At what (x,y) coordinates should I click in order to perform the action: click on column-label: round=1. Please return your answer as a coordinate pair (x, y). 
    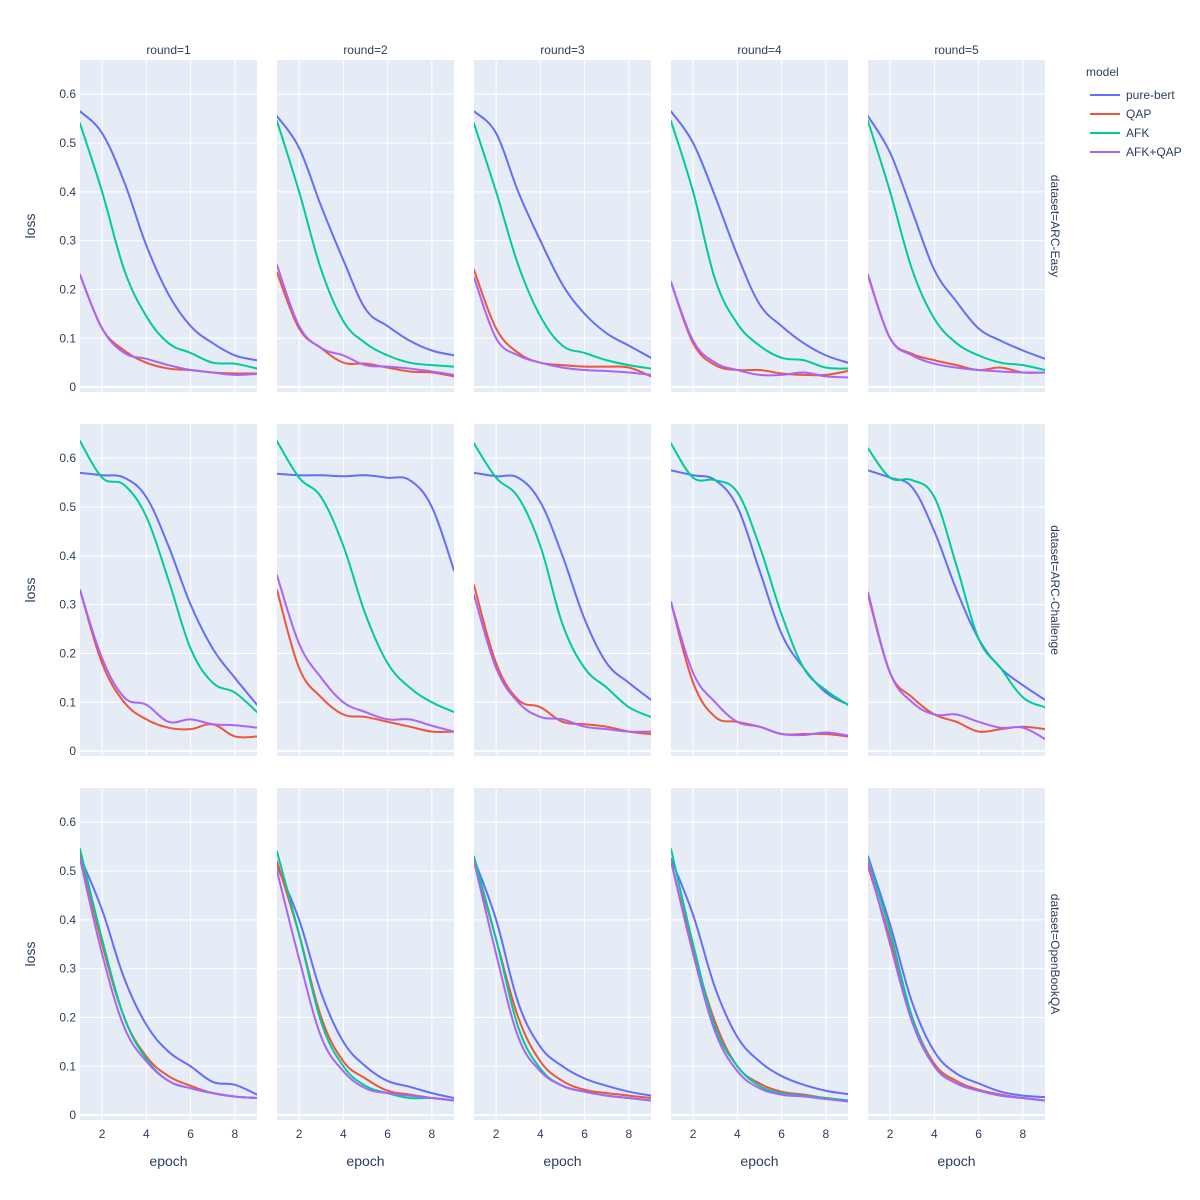
    Looking at the image, I should click on (168, 50).